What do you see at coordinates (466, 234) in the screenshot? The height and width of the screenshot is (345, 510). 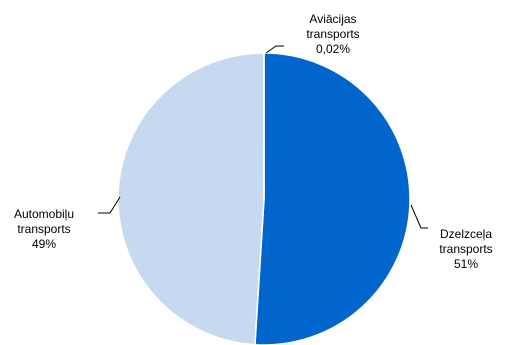 I see `slice-name-line: Dzelzceļa` at bounding box center [466, 234].